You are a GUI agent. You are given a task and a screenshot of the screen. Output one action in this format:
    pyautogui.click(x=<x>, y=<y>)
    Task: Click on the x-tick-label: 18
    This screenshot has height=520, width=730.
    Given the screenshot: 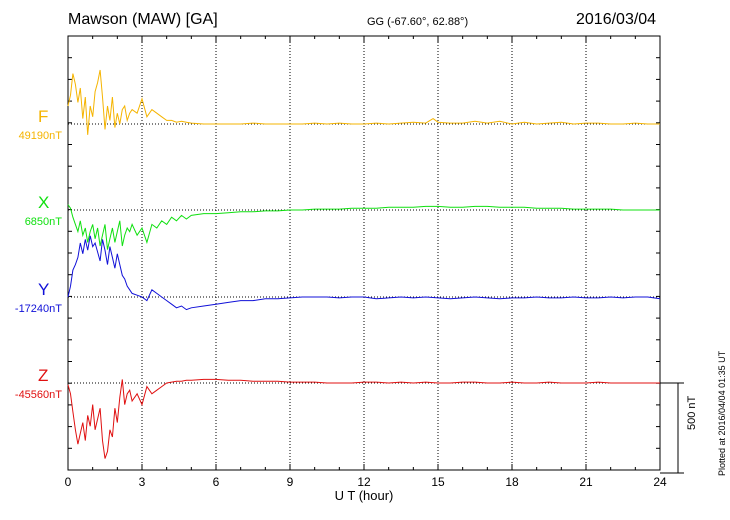 What is the action you would take?
    pyautogui.click(x=512, y=482)
    